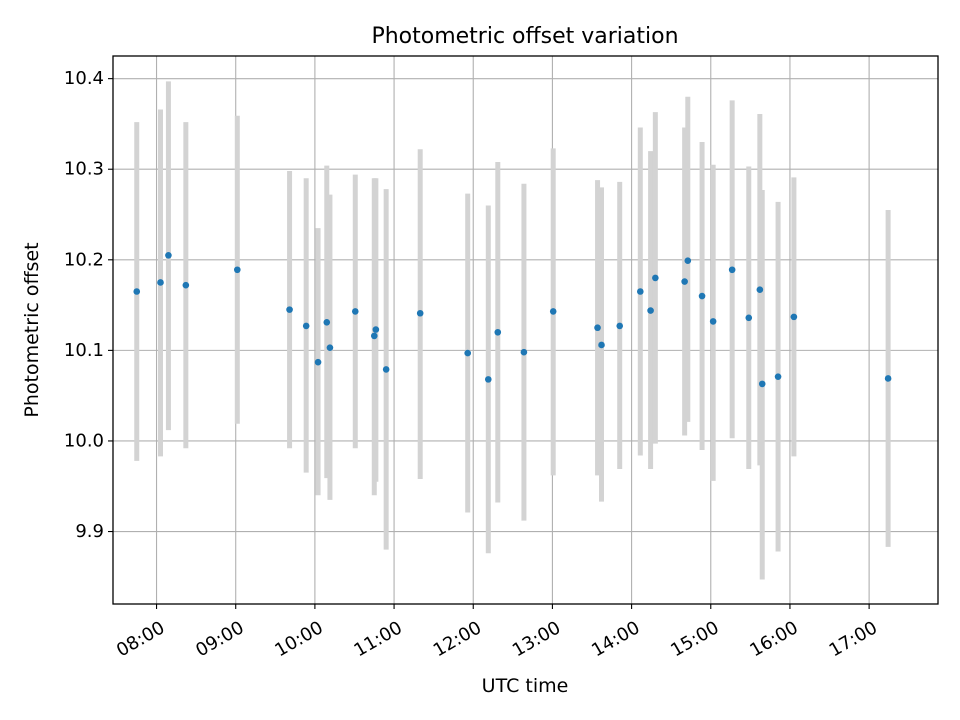 The height and width of the screenshot is (720, 960). Describe the element at coordinates (84, 78) in the screenshot. I see `y-tick-label: 10.4` at that location.